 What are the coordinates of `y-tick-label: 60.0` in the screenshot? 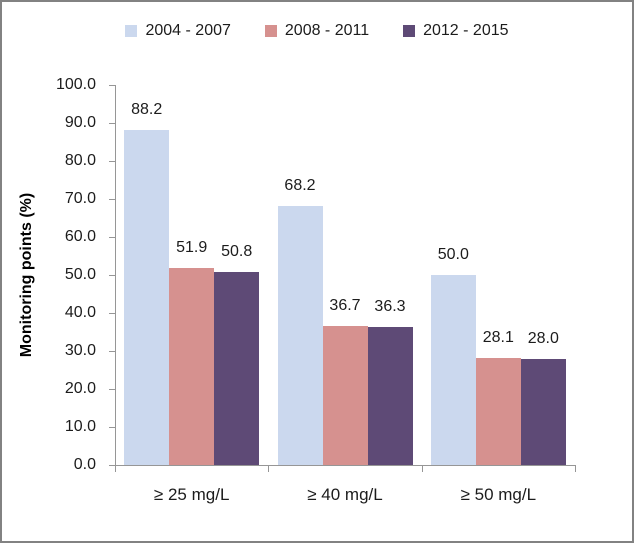 It's located at (80, 236).